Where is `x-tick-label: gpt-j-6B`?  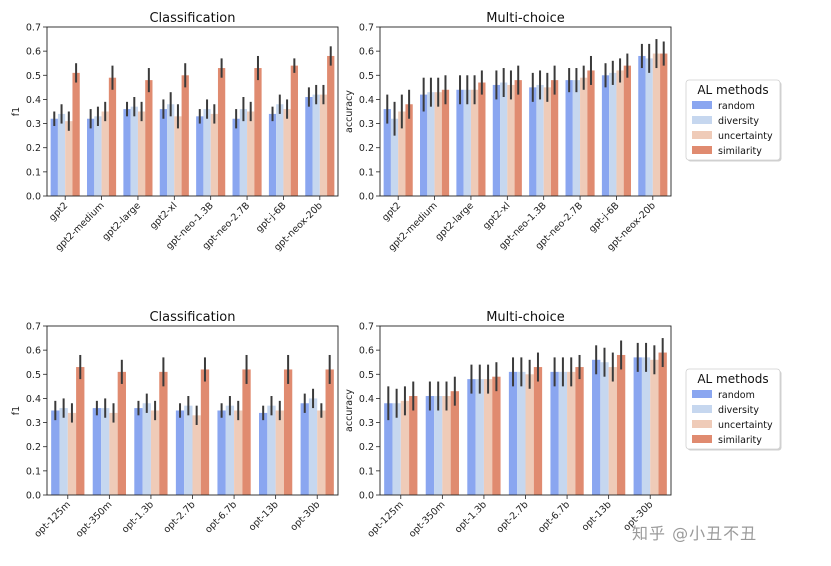 x-tick-label: gpt-j-6B is located at coordinates (271, 217).